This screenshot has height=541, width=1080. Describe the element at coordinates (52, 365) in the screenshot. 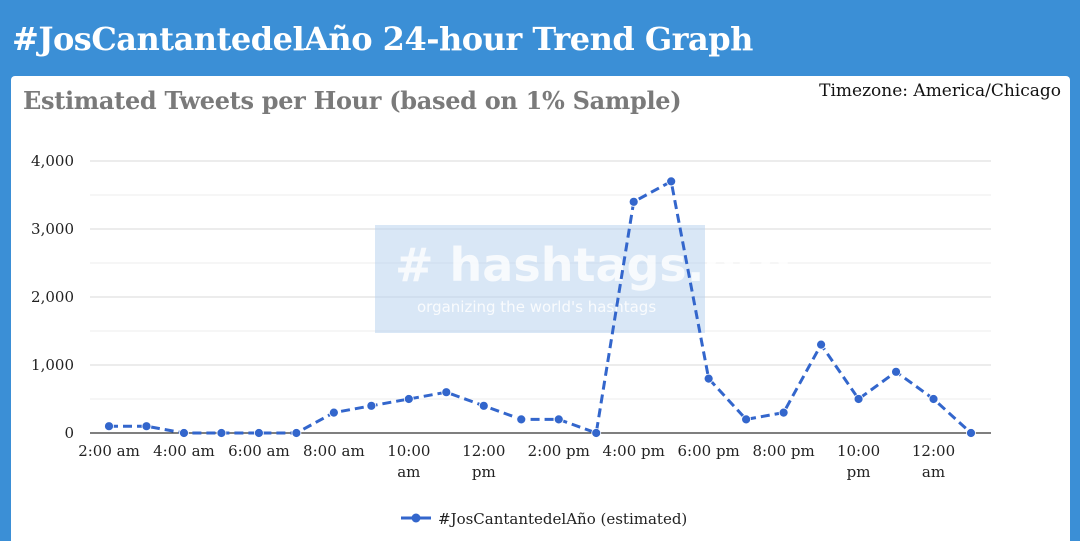

I see `y-tick-label: 1,000` at that location.